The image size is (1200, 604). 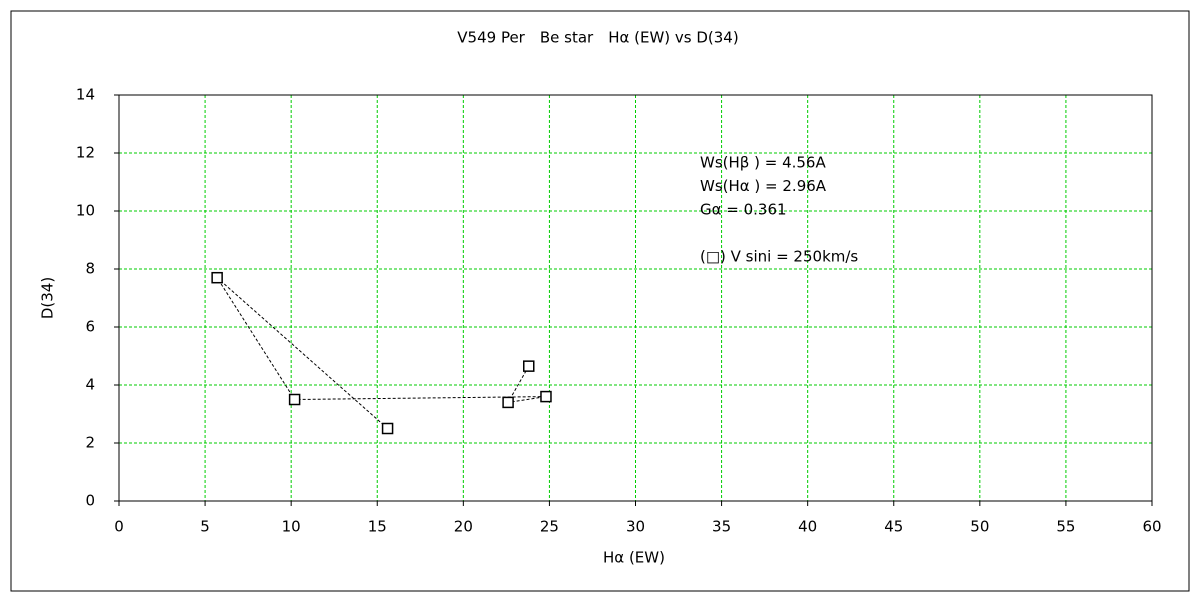 What do you see at coordinates (90, 385) in the screenshot?
I see `y-tick-label: 4` at bounding box center [90, 385].